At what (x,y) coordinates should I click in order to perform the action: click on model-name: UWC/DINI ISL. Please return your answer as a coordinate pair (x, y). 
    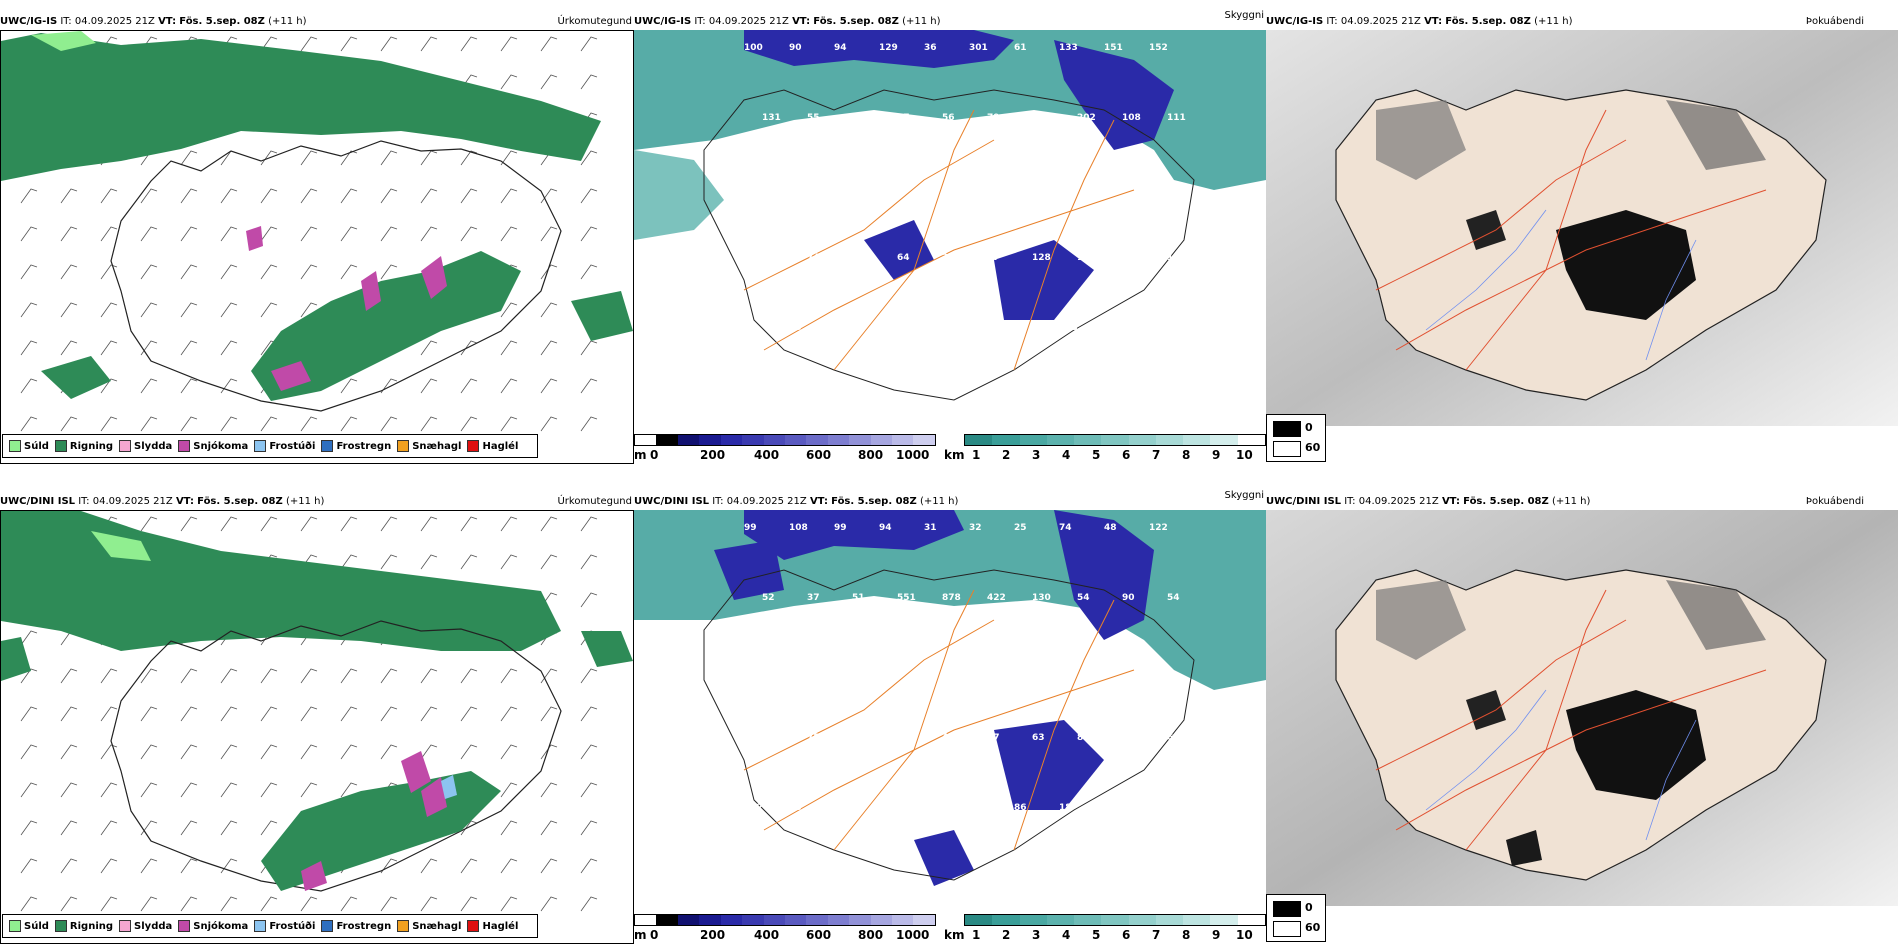
    Looking at the image, I should click on (1304, 501).